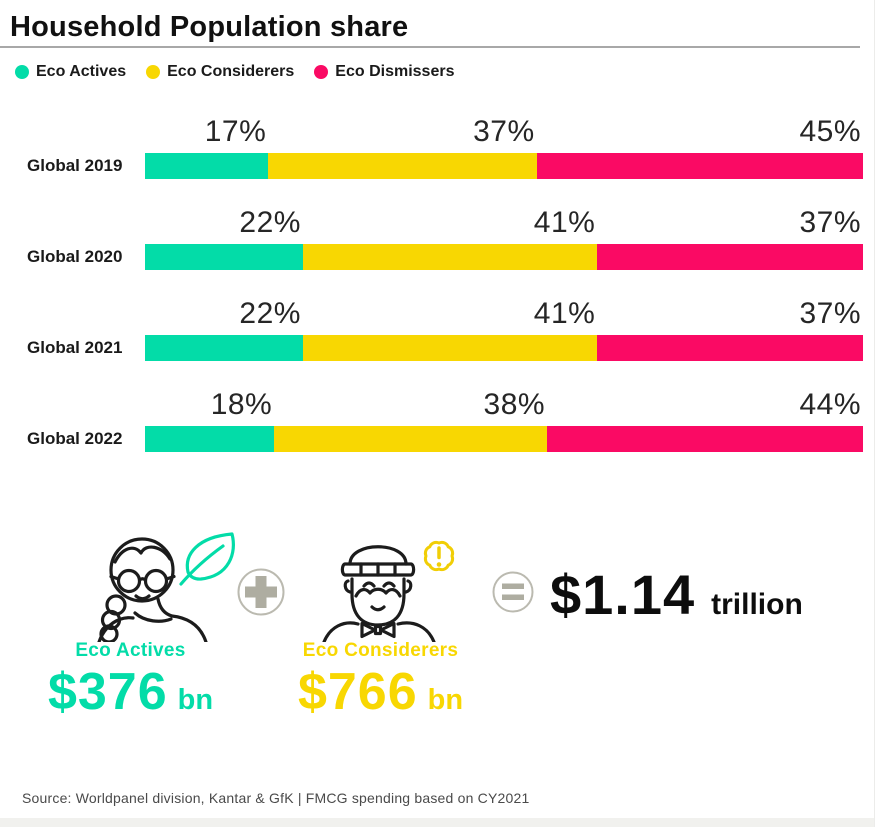 This screenshot has width=875, height=827. I want to click on total-spending: $1.14 trillion, so click(676, 594).